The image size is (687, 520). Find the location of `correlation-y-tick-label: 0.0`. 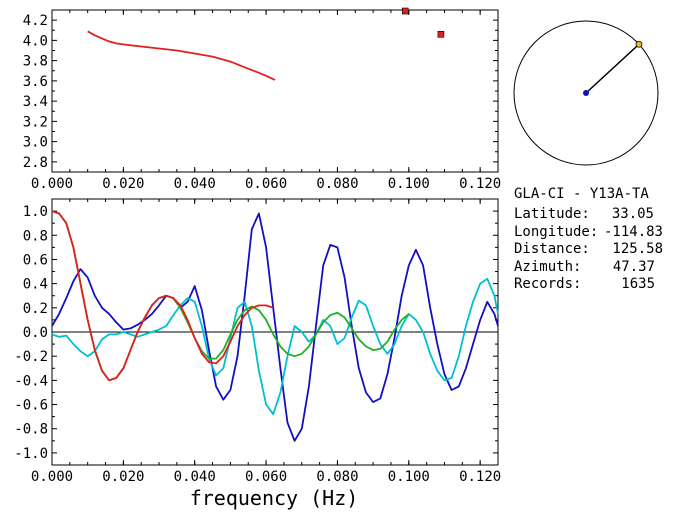

correlation-y-tick-label: 0.0 is located at coordinates (35, 333).